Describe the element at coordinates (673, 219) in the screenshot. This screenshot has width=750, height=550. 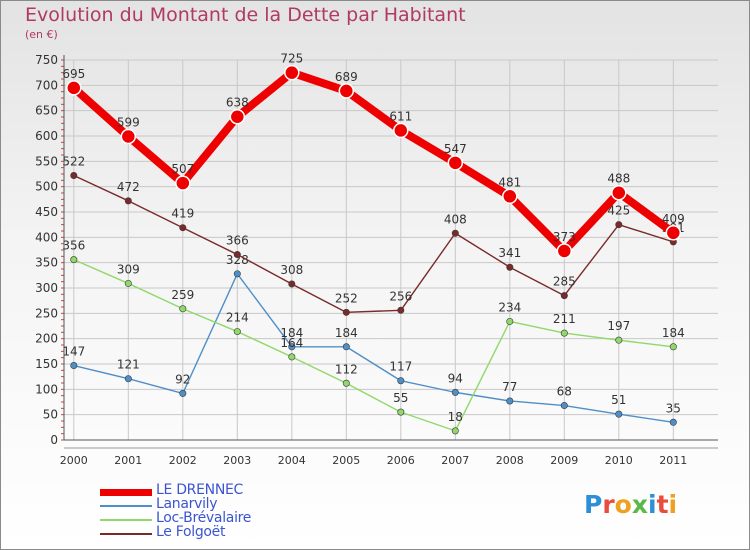
I see `data-label: 409` at that location.